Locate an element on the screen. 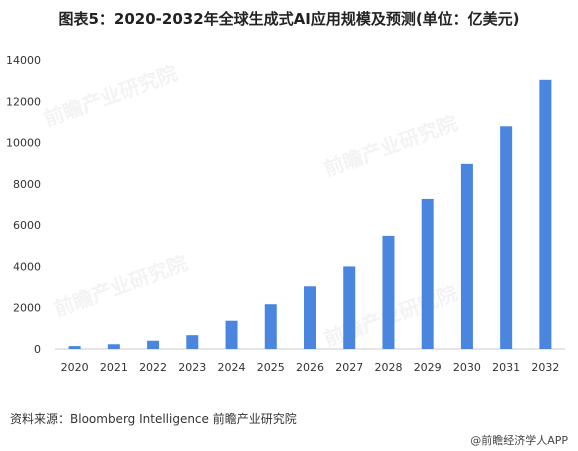 The width and height of the screenshot is (578, 451). y-tick-label: 0 is located at coordinates (37, 349).